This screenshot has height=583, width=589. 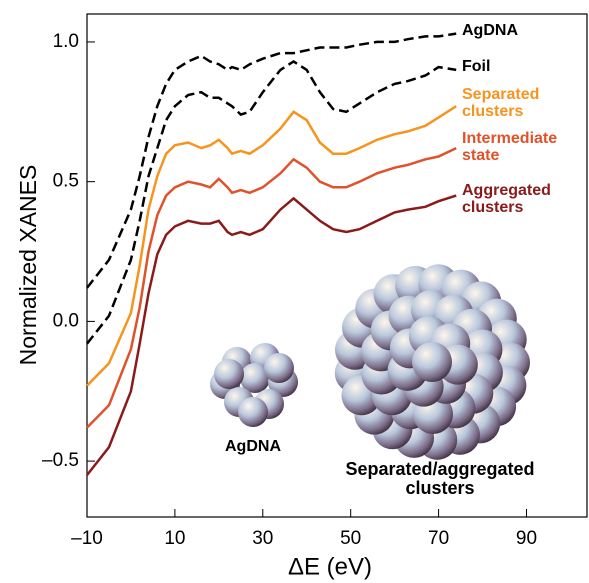 I want to click on legend-label: Separated clusters, so click(x=501, y=103).